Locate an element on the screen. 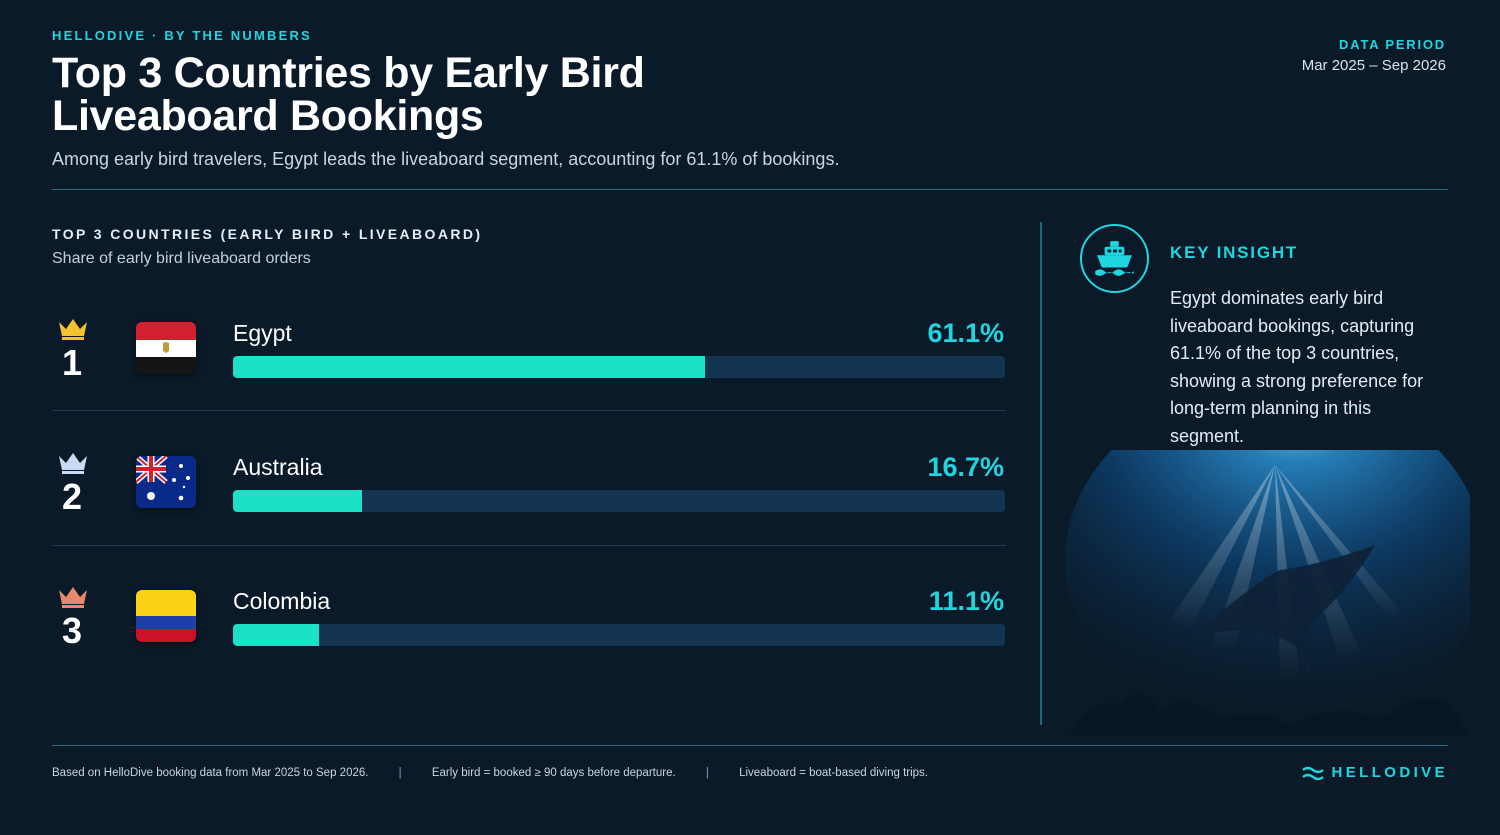  footer-note-liveaboard: Liveaboard = boat-based diving trips. is located at coordinates (833, 773).